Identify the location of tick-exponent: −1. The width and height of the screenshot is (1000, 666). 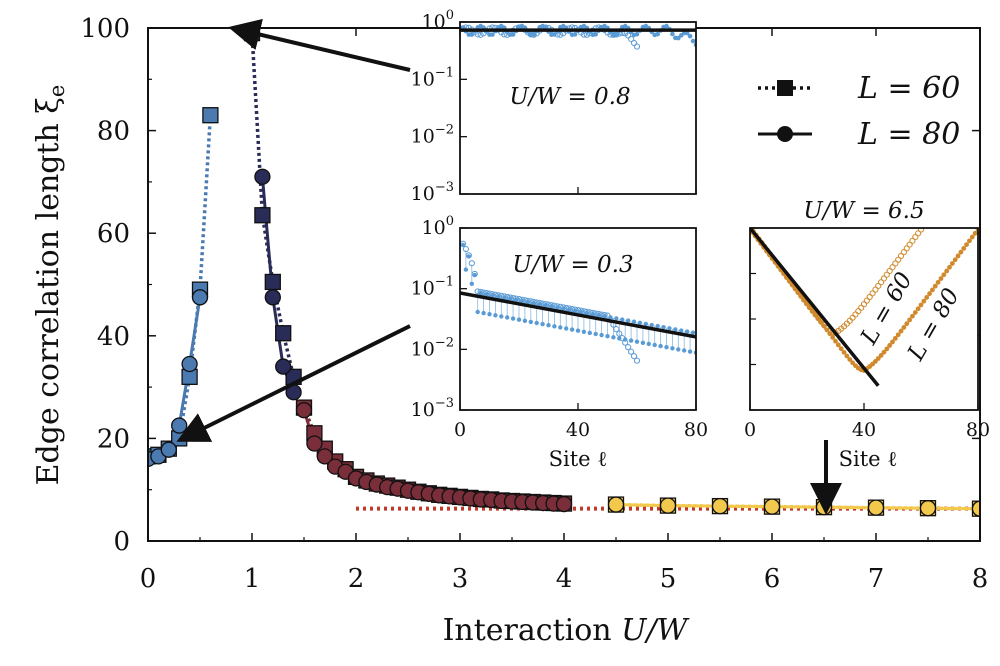
(444, 72).